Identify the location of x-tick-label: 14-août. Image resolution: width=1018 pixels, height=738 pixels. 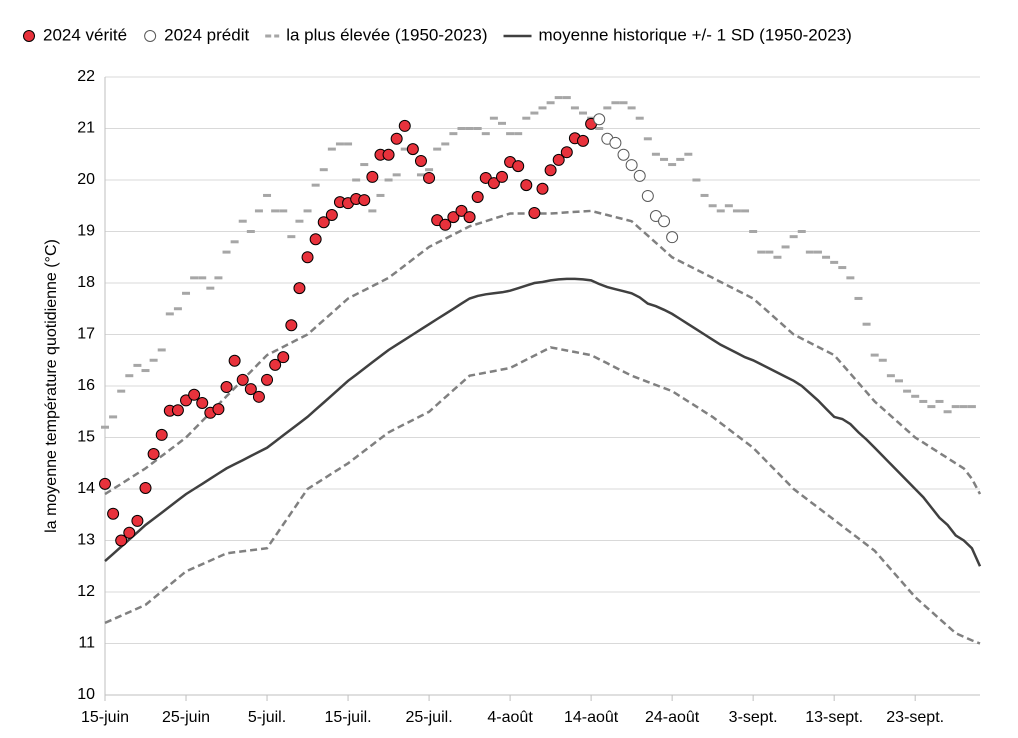
(591, 717).